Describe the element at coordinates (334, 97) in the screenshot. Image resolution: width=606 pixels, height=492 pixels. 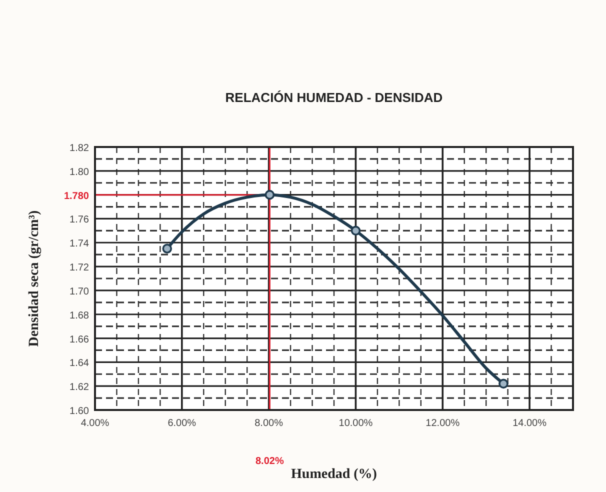
I see `chart-title: RELACIÓN HUMEDAD - DENSIDAD` at that location.